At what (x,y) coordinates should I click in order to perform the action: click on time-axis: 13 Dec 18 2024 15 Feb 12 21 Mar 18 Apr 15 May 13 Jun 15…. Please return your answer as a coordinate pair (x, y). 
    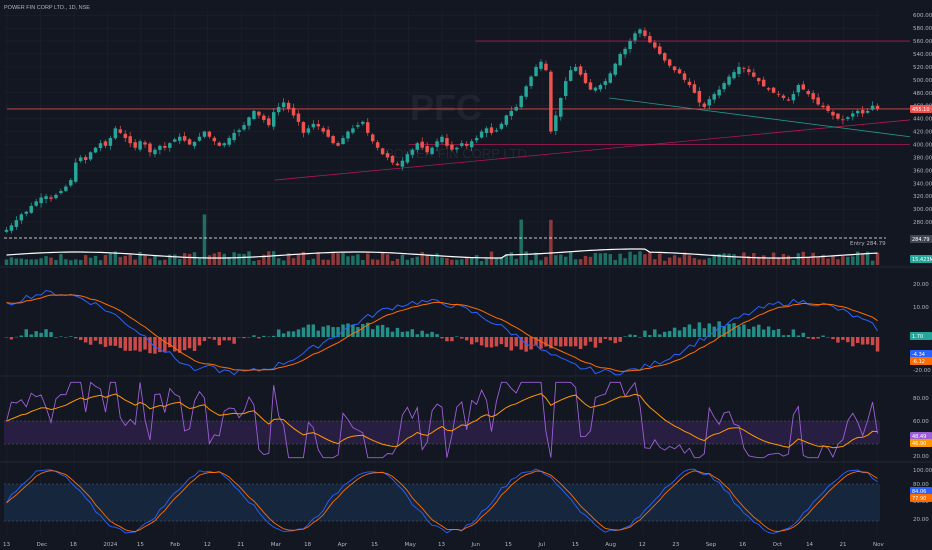
    Looking at the image, I should click on (443, 545).